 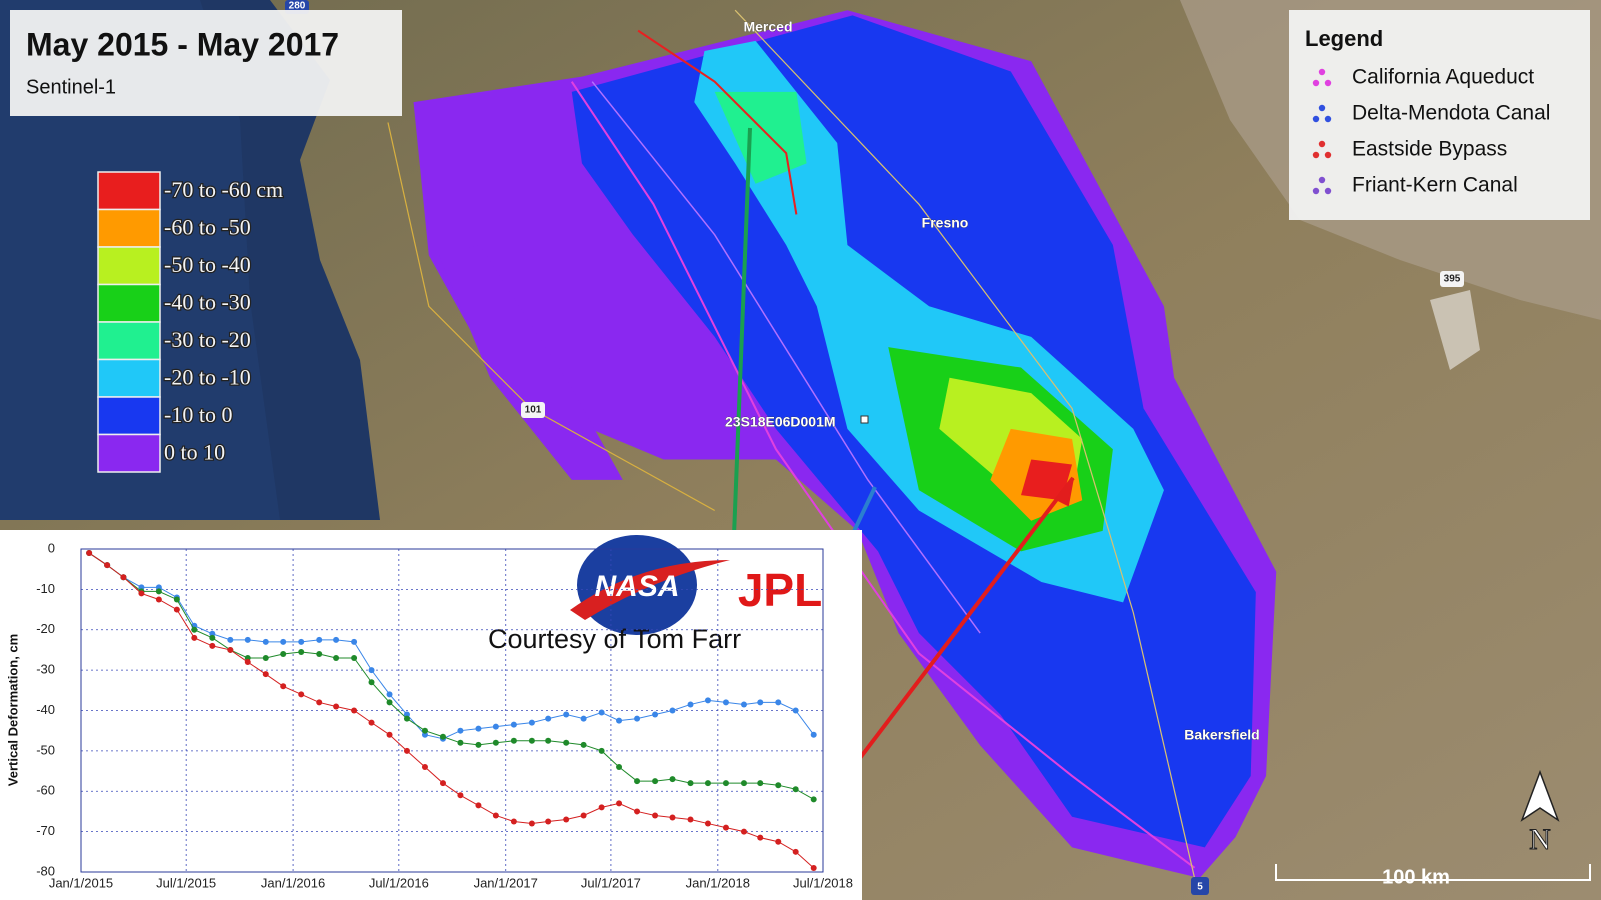 I want to click on map-subtitle: Sentinel-1, so click(x=71, y=87).